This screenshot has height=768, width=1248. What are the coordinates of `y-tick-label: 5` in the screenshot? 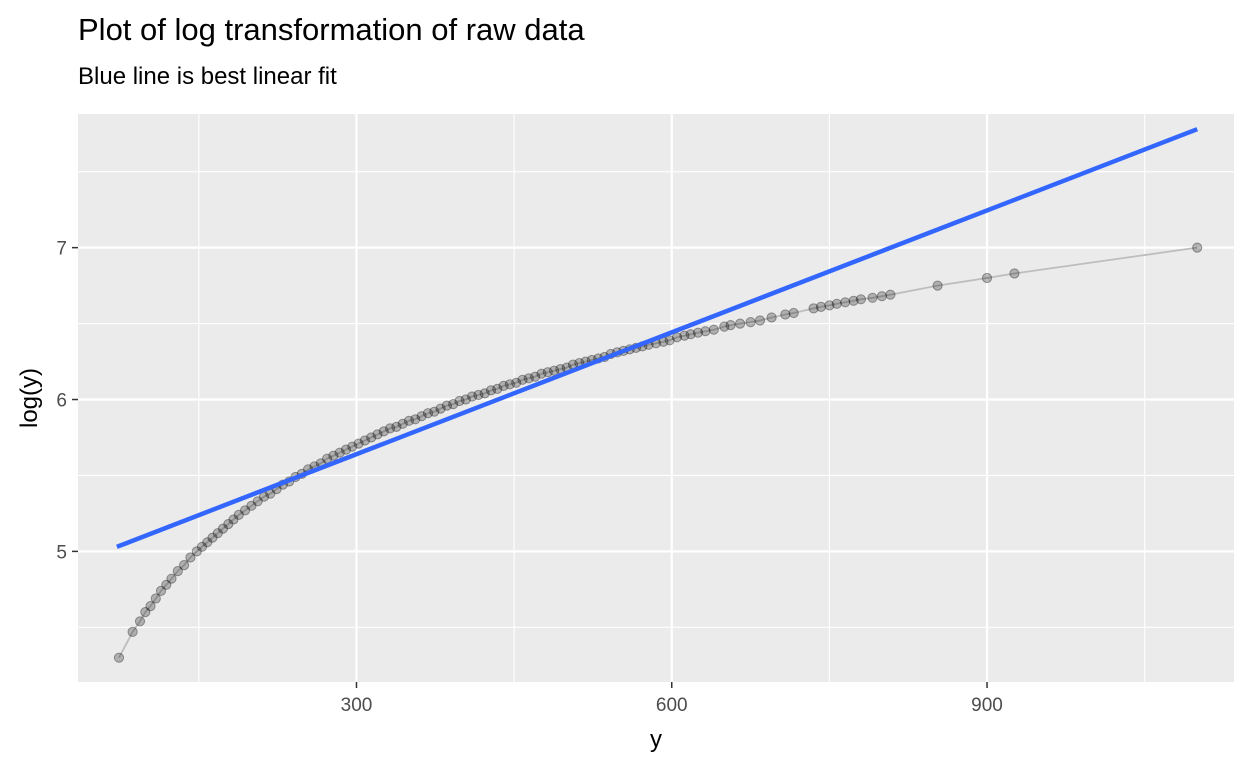 It's located at (61, 552).